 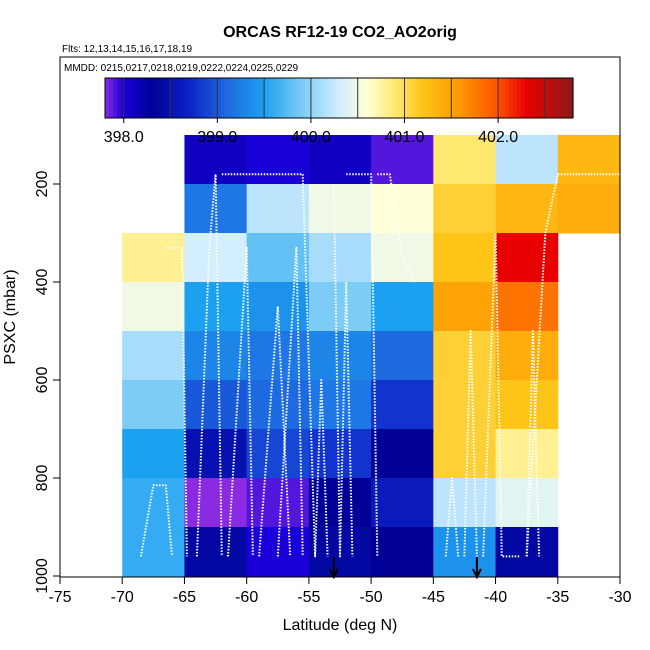 I want to click on flights-subtitle: Flts: 12,13,14,15,16,17,18,19, so click(x=127, y=49).